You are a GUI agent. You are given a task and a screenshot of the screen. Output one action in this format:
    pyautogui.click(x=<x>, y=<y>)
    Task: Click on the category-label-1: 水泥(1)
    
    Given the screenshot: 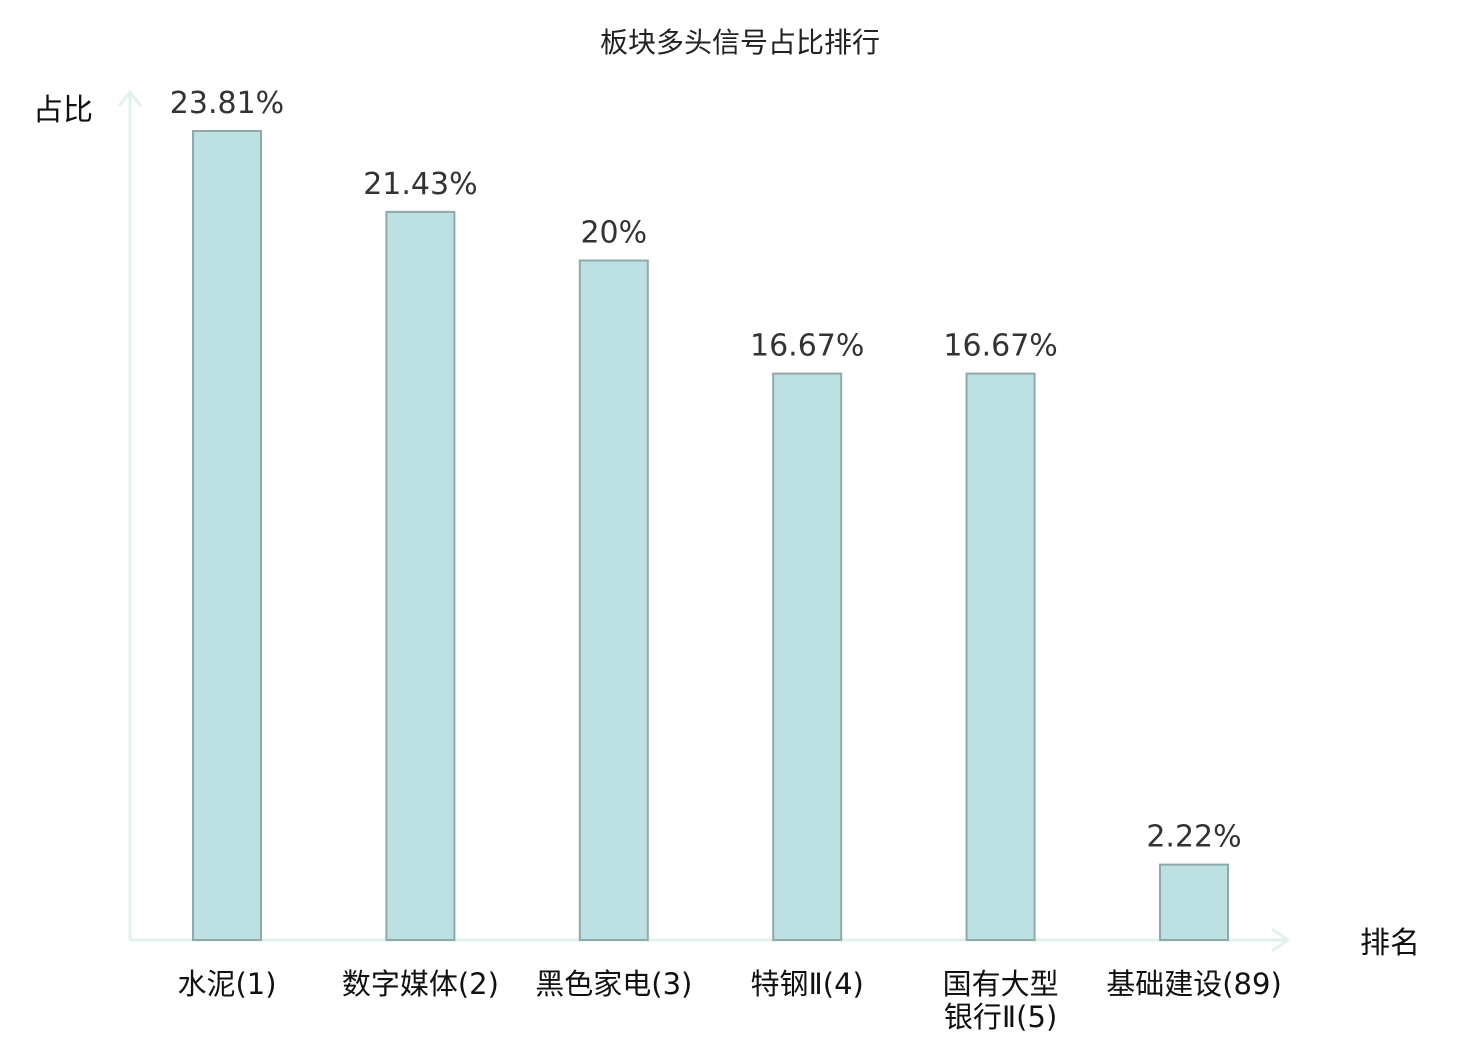 What is the action you would take?
    pyautogui.click(x=226, y=984)
    